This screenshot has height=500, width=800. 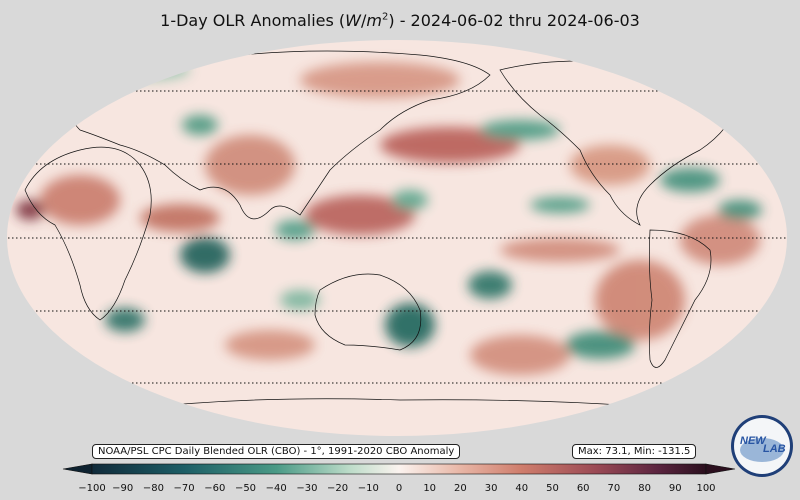 I want to click on colorbar-tick-label: −100, so click(x=92, y=488).